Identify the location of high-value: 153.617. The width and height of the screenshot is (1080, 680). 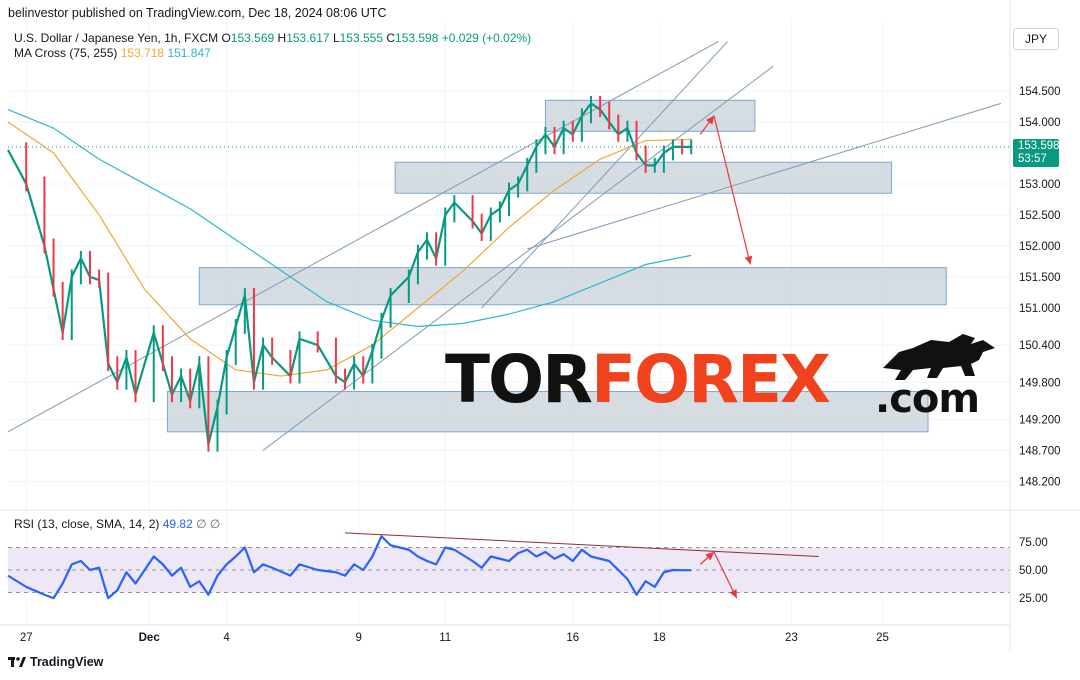
(308, 38).